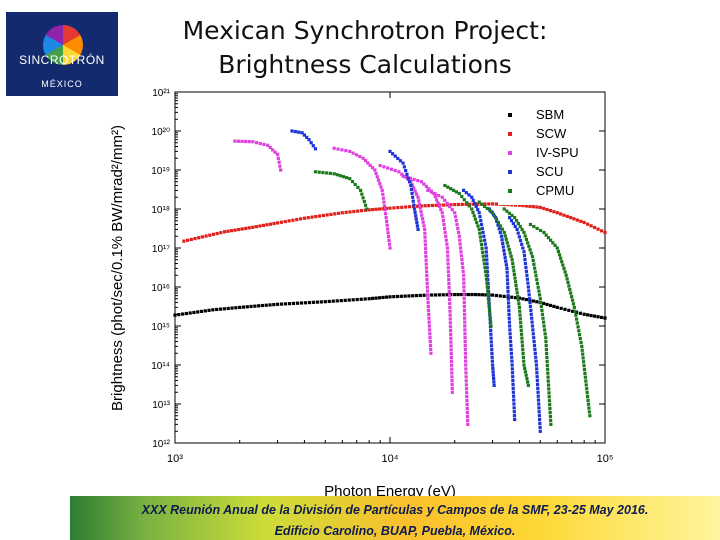 This screenshot has width=720, height=540. Describe the element at coordinates (62, 54) in the screenshot. I see `sincrotron-logo: SINCROTRÓN MÉXICO` at that location.